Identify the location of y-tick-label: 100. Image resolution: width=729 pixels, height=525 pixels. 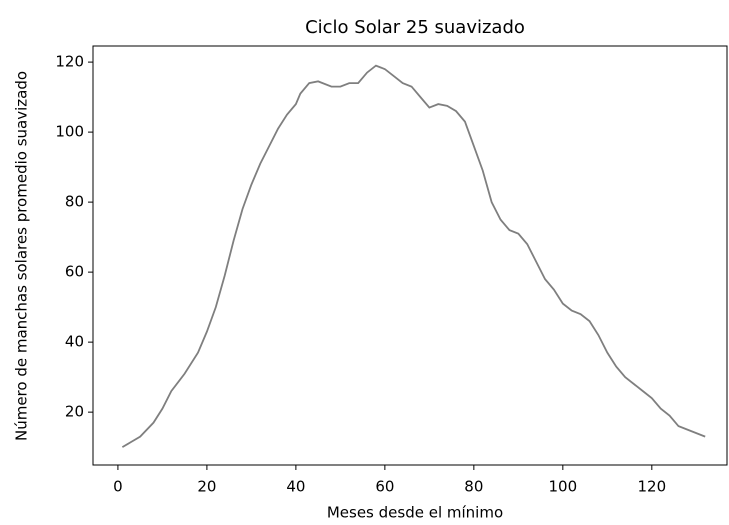
(69, 132).